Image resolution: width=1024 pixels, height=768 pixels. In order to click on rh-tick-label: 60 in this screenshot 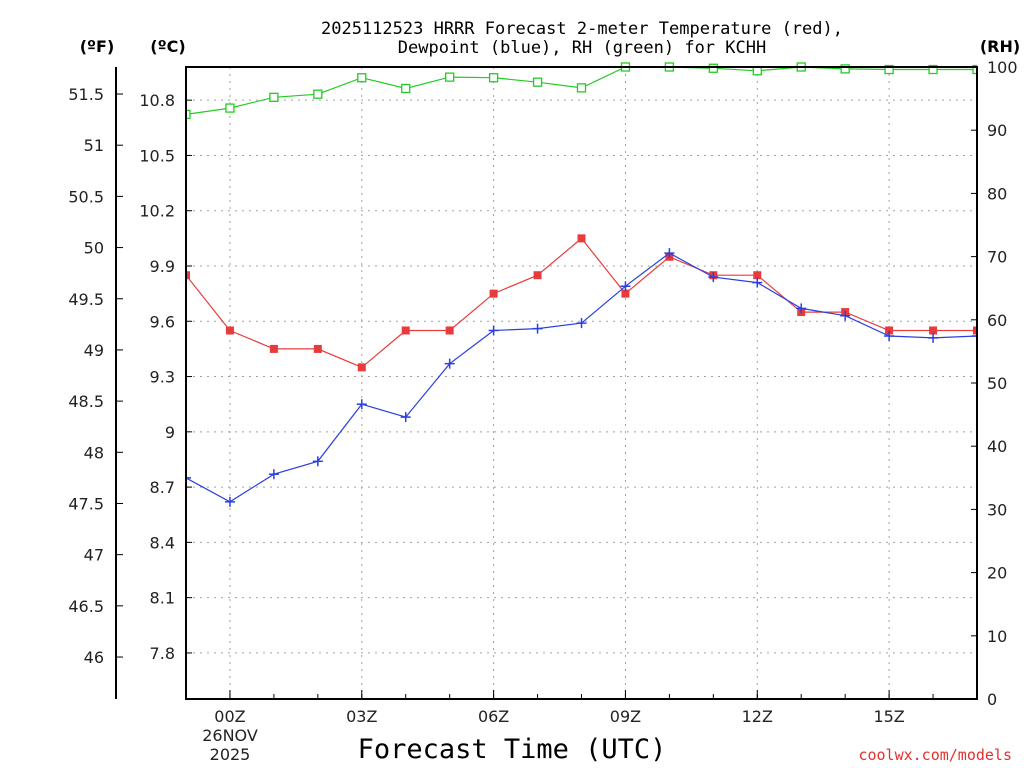, I will do `click(997, 320)`.